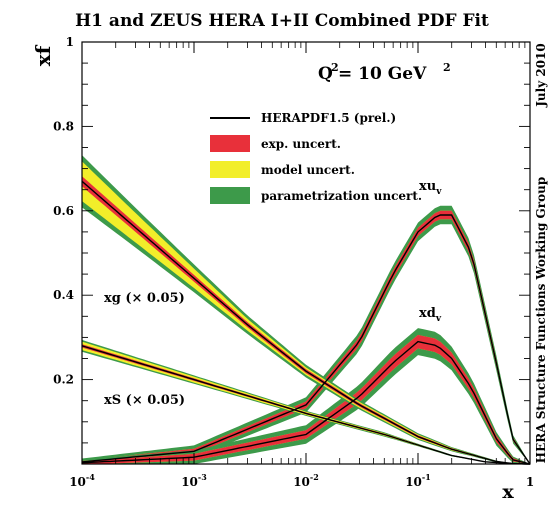 This screenshot has height=511, width=556. I want to click on scale-label: Q 2 = 10 GeV 2, so click(384, 72).